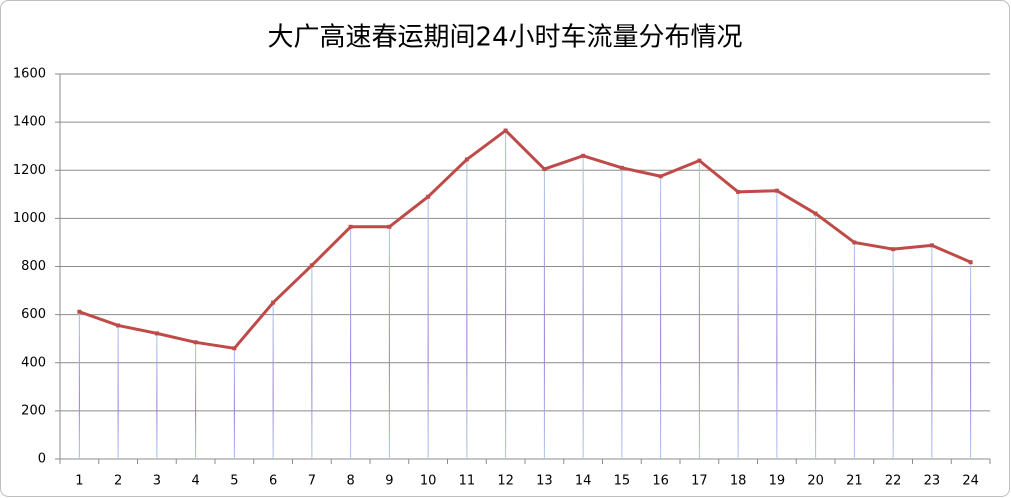 Image resolution: width=1011 pixels, height=498 pixels. What do you see at coordinates (505, 481) in the screenshot?
I see `x-tick-label: 12` at bounding box center [505, 481].